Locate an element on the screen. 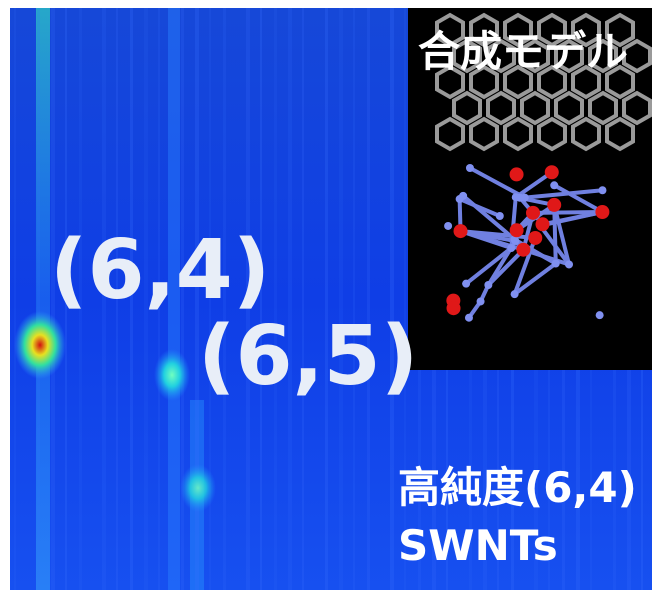 This screenshot has height=596, width=662. spot-label: (6,4) is located at coordinates (160, 270).